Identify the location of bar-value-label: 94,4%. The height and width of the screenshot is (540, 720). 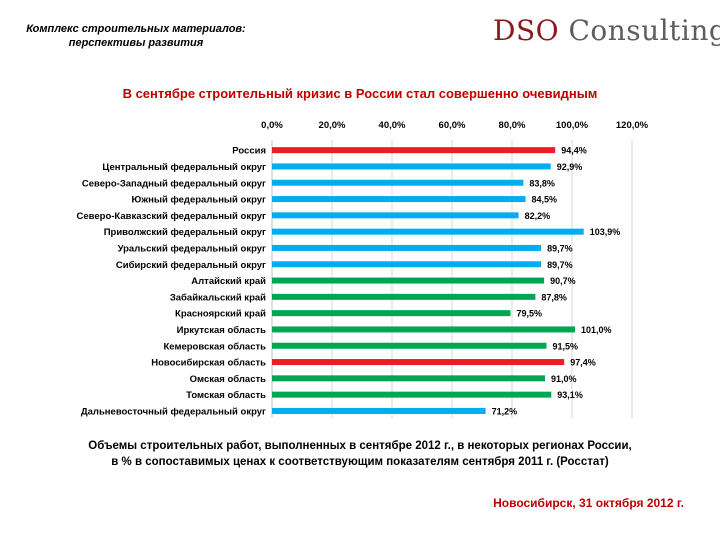
(574, 151).